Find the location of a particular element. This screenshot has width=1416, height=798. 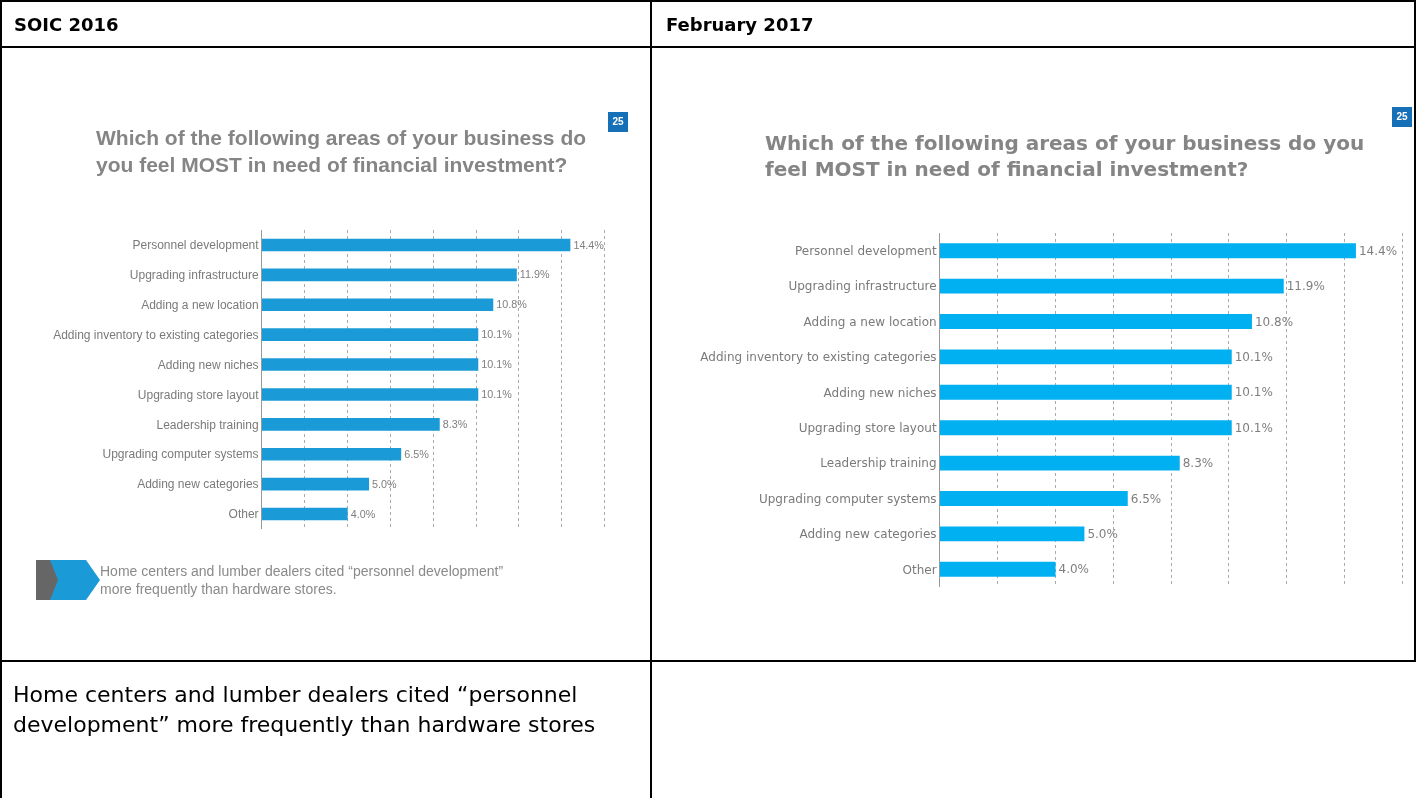

text: February 2017 is located at coordinates (740, 24).